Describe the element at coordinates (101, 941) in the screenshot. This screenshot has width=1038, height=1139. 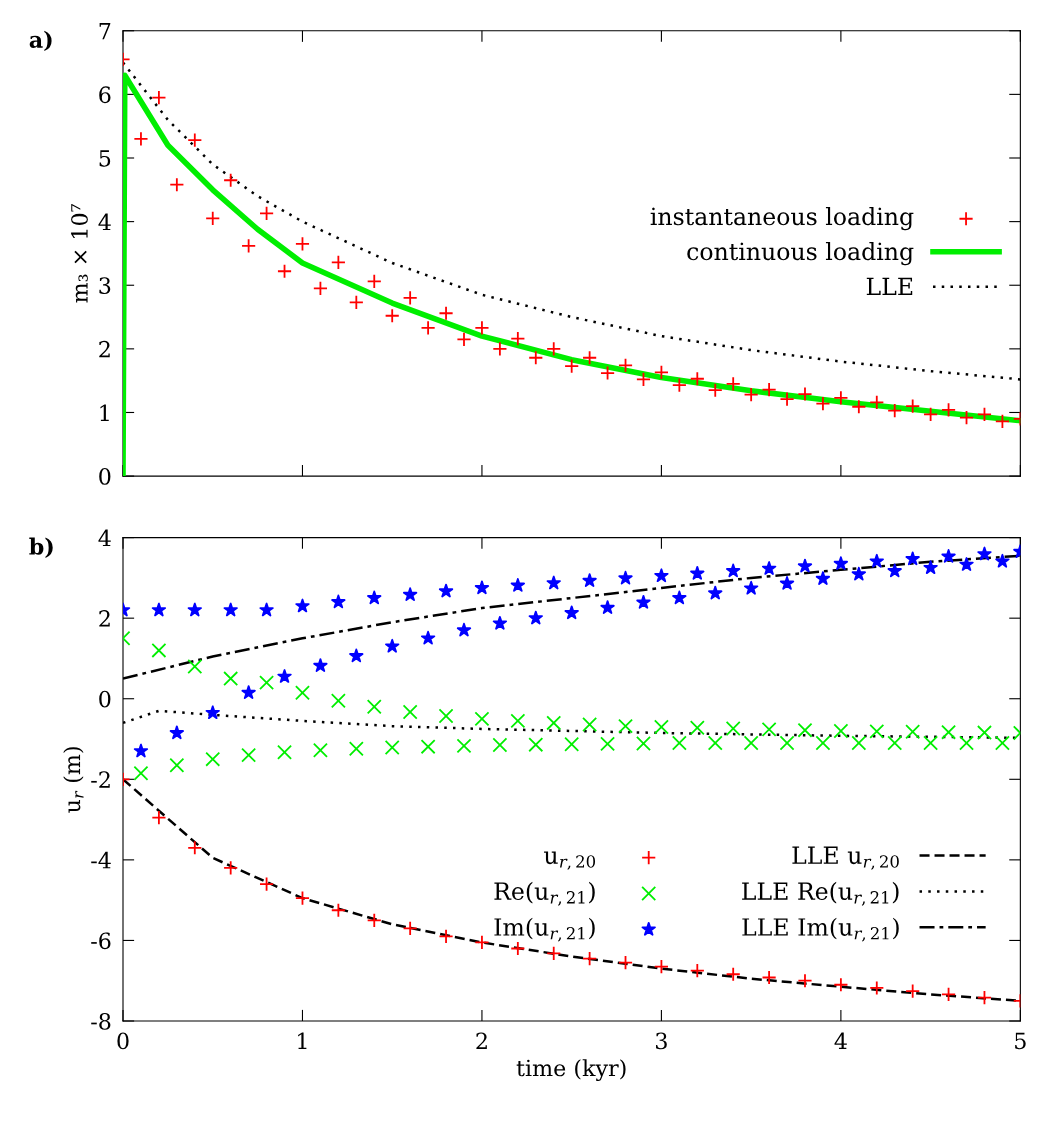
I see `y-tick-label: -6` at that location.